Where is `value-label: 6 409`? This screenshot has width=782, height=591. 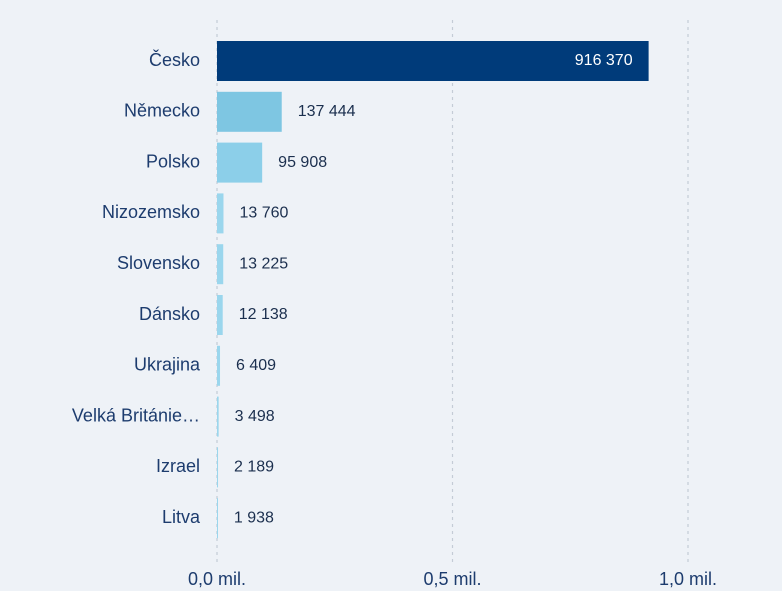 value-label: 6 409 is located at coordinates (256, 365).